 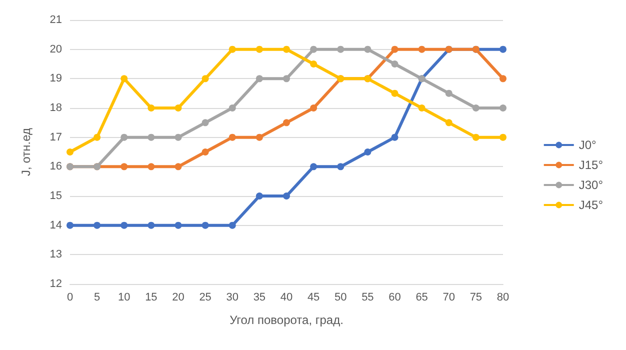 I want to click on legend-label: J0°, so click(x=587, y=145).